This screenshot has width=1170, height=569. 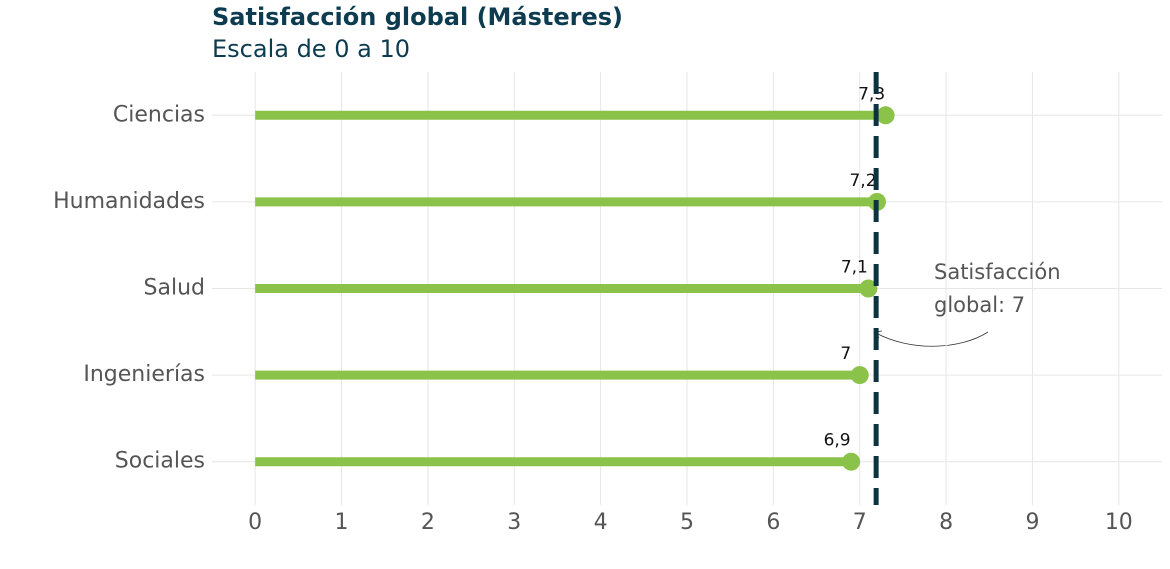 I want to click on x-tick-label: 6, so click(x=773, y=522).